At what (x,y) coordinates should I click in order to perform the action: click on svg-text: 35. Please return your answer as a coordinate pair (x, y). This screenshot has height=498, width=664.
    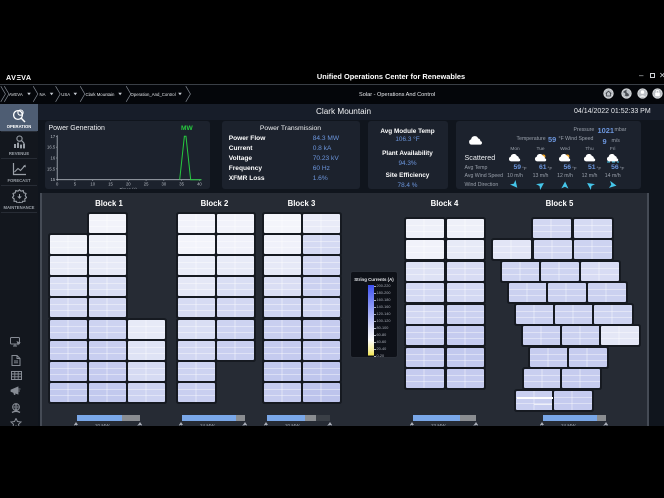
    Looking at the image, I should click on (181, 183).